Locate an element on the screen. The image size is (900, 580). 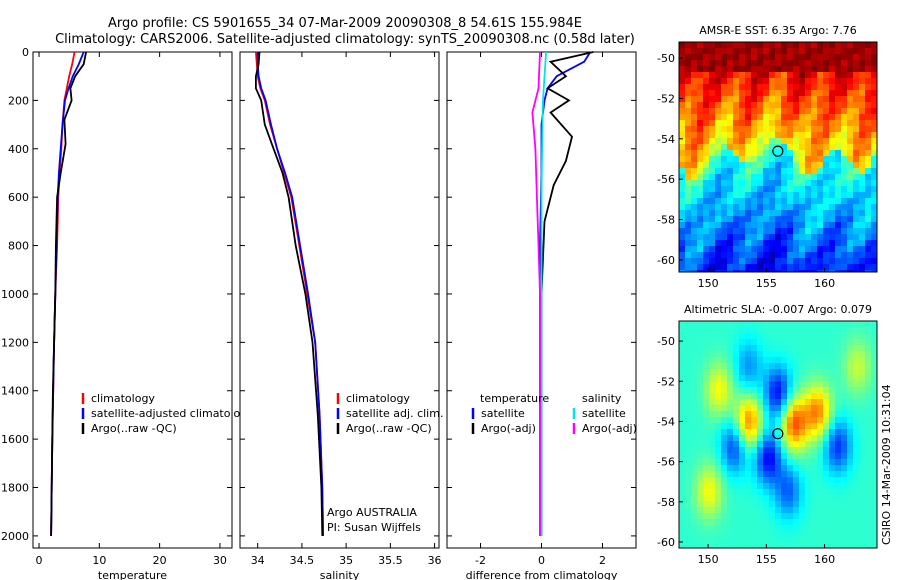
map-frame is located at coordinates (778, 434).